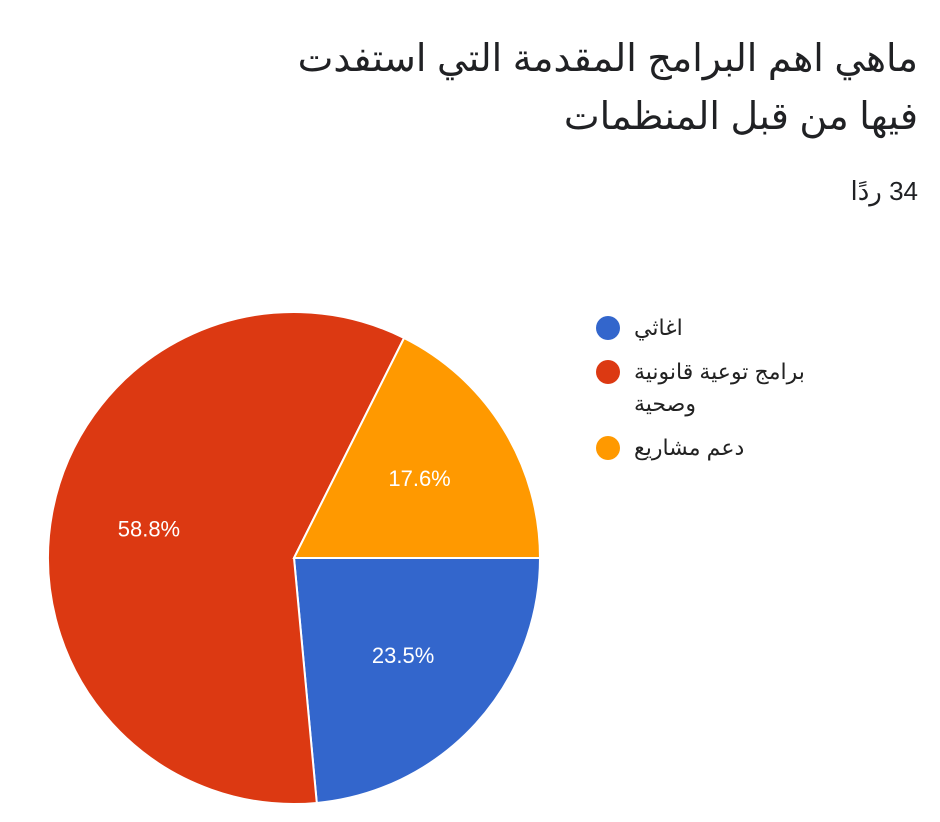 The height and width of the screenshot is (822, 940). I want to click on response-count: 34 ردًا, so click(884, 191).